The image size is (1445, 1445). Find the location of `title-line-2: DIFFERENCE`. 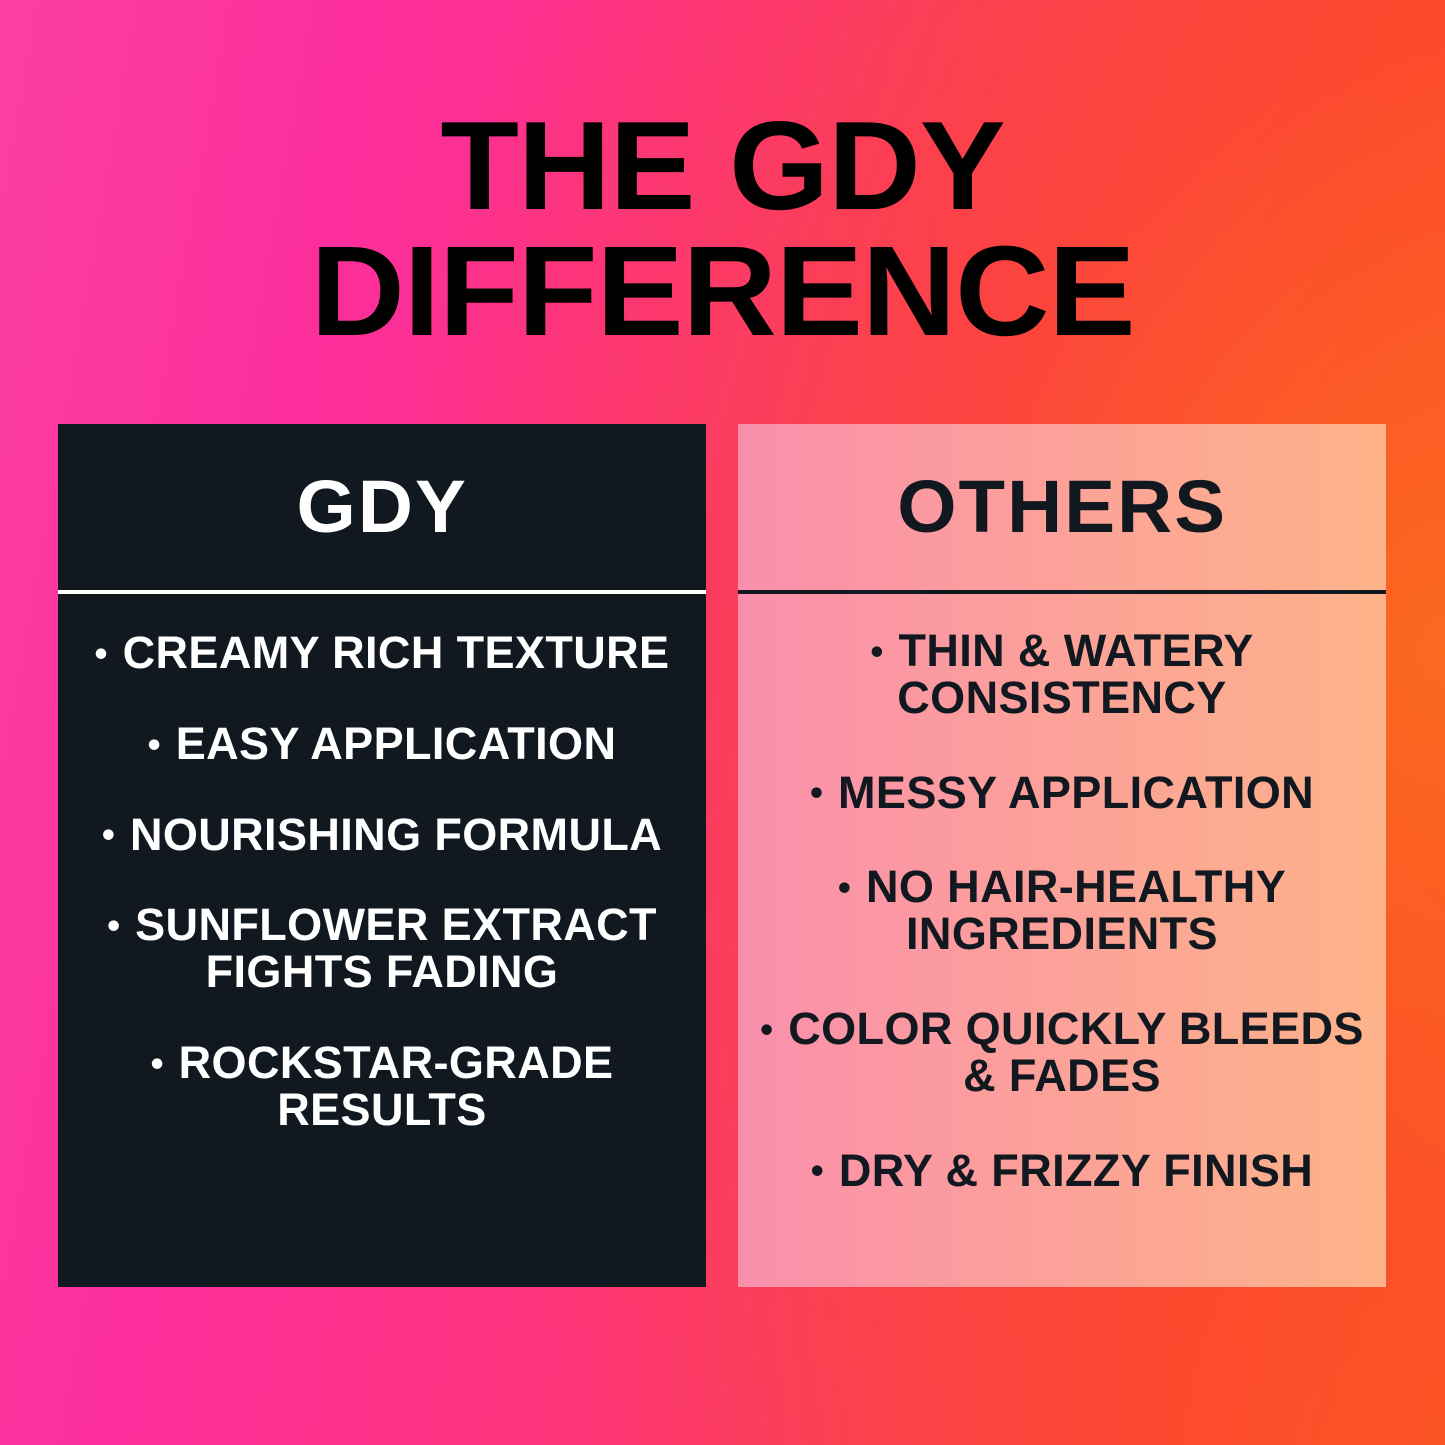

title-line-2: DIFFERENCE is located at coordinates (723, 291).